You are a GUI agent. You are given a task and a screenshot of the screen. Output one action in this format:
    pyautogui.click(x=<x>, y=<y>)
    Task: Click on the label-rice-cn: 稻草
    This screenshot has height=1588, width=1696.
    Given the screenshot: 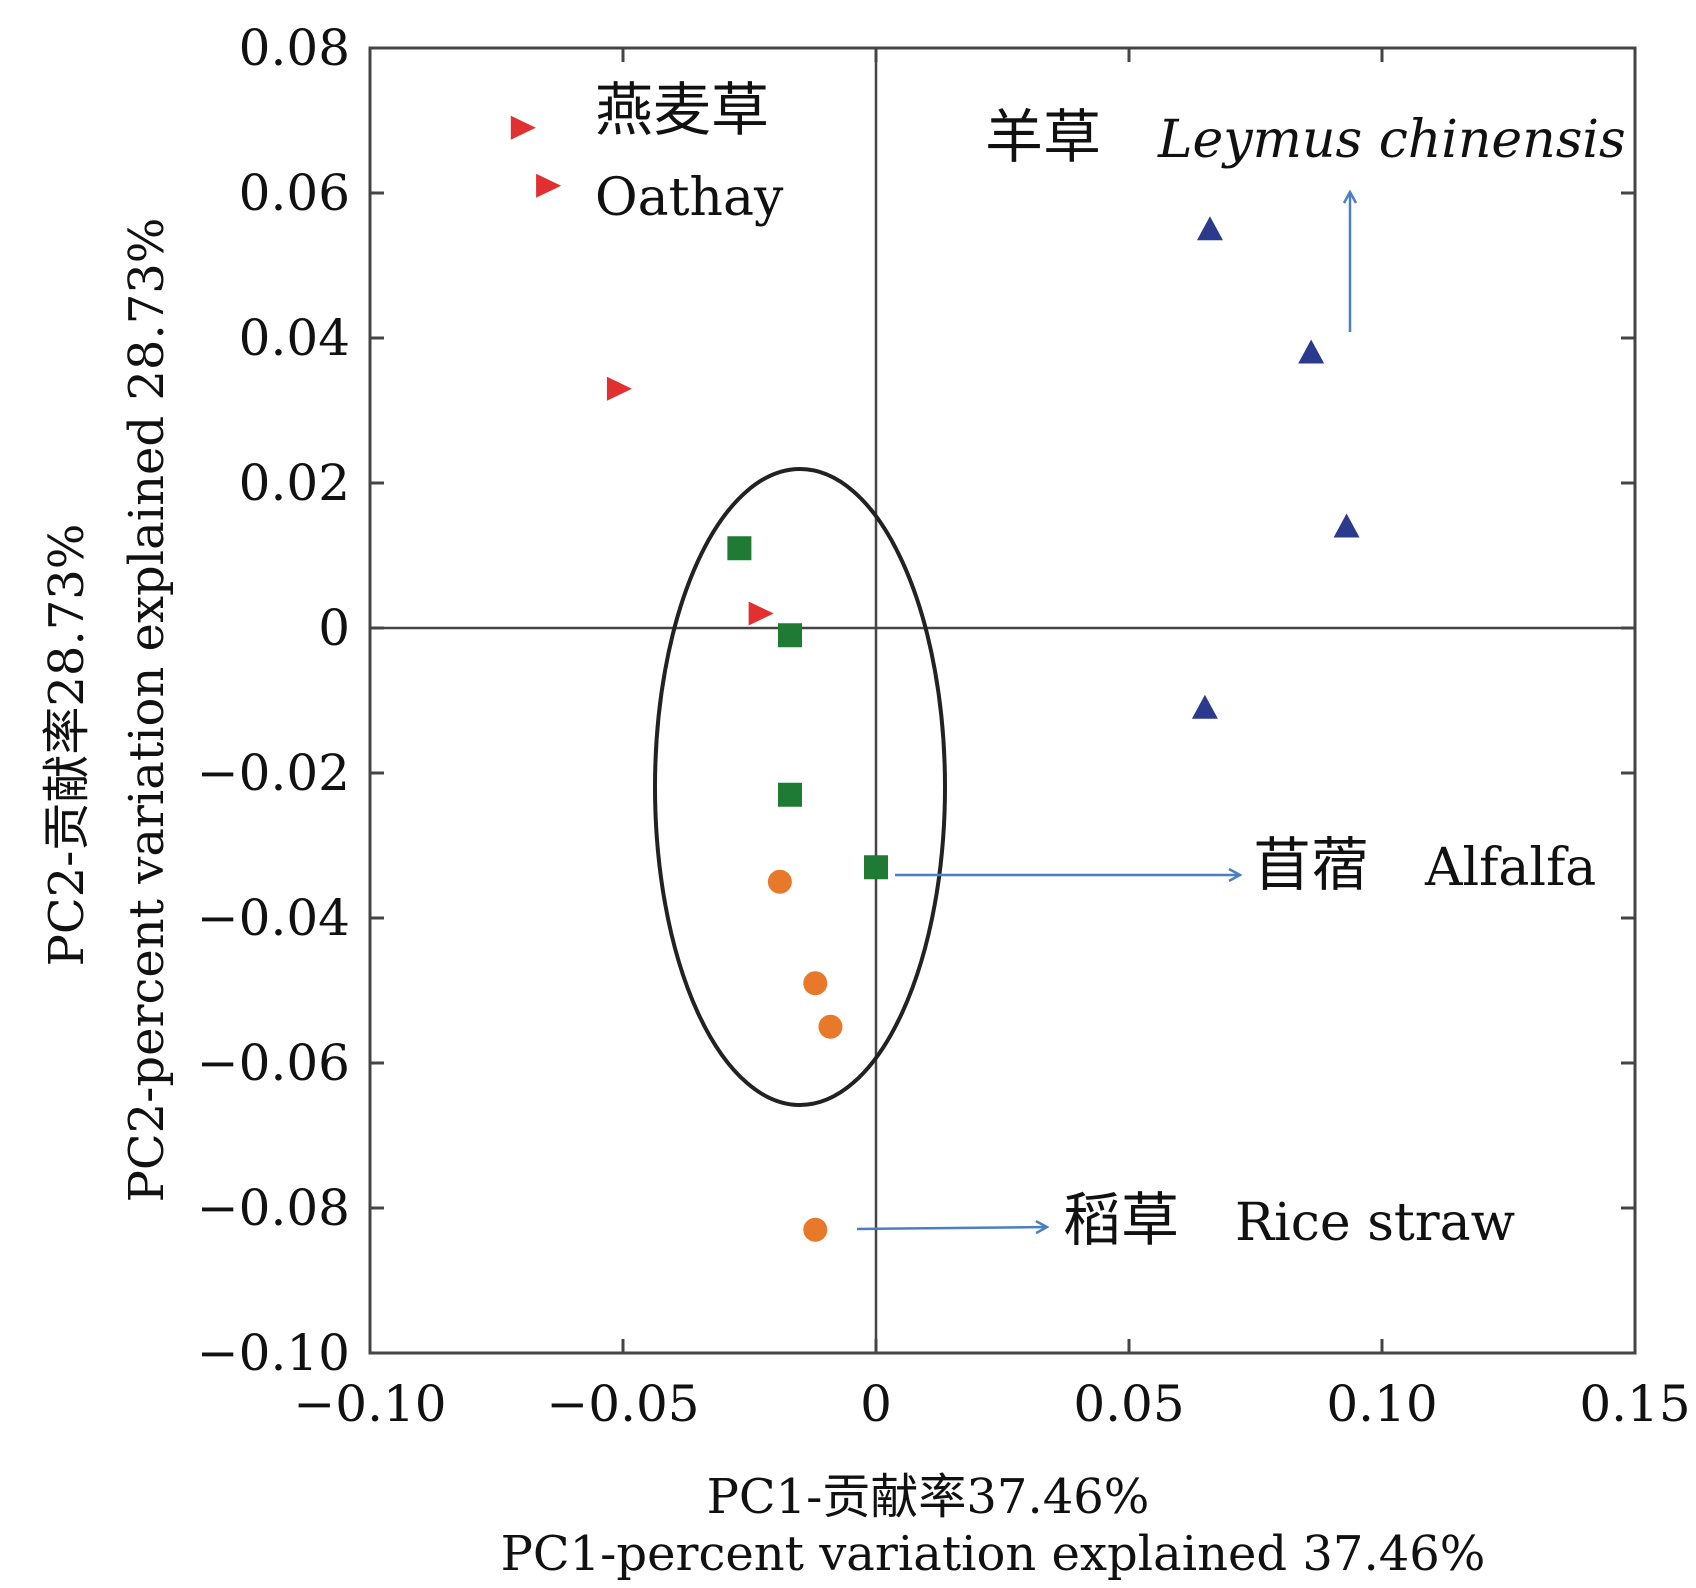 What is the action you would take?
    pyautogui.click(x=1121, y=1220)
    